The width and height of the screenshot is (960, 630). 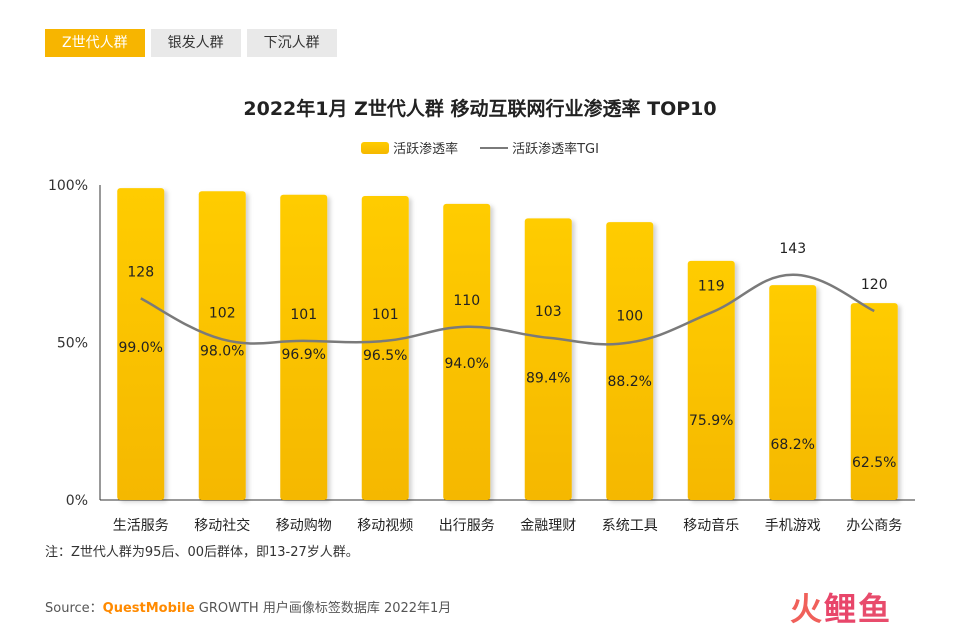 I want to click on tgi-value-label: 100, so click(x=629, y=317).